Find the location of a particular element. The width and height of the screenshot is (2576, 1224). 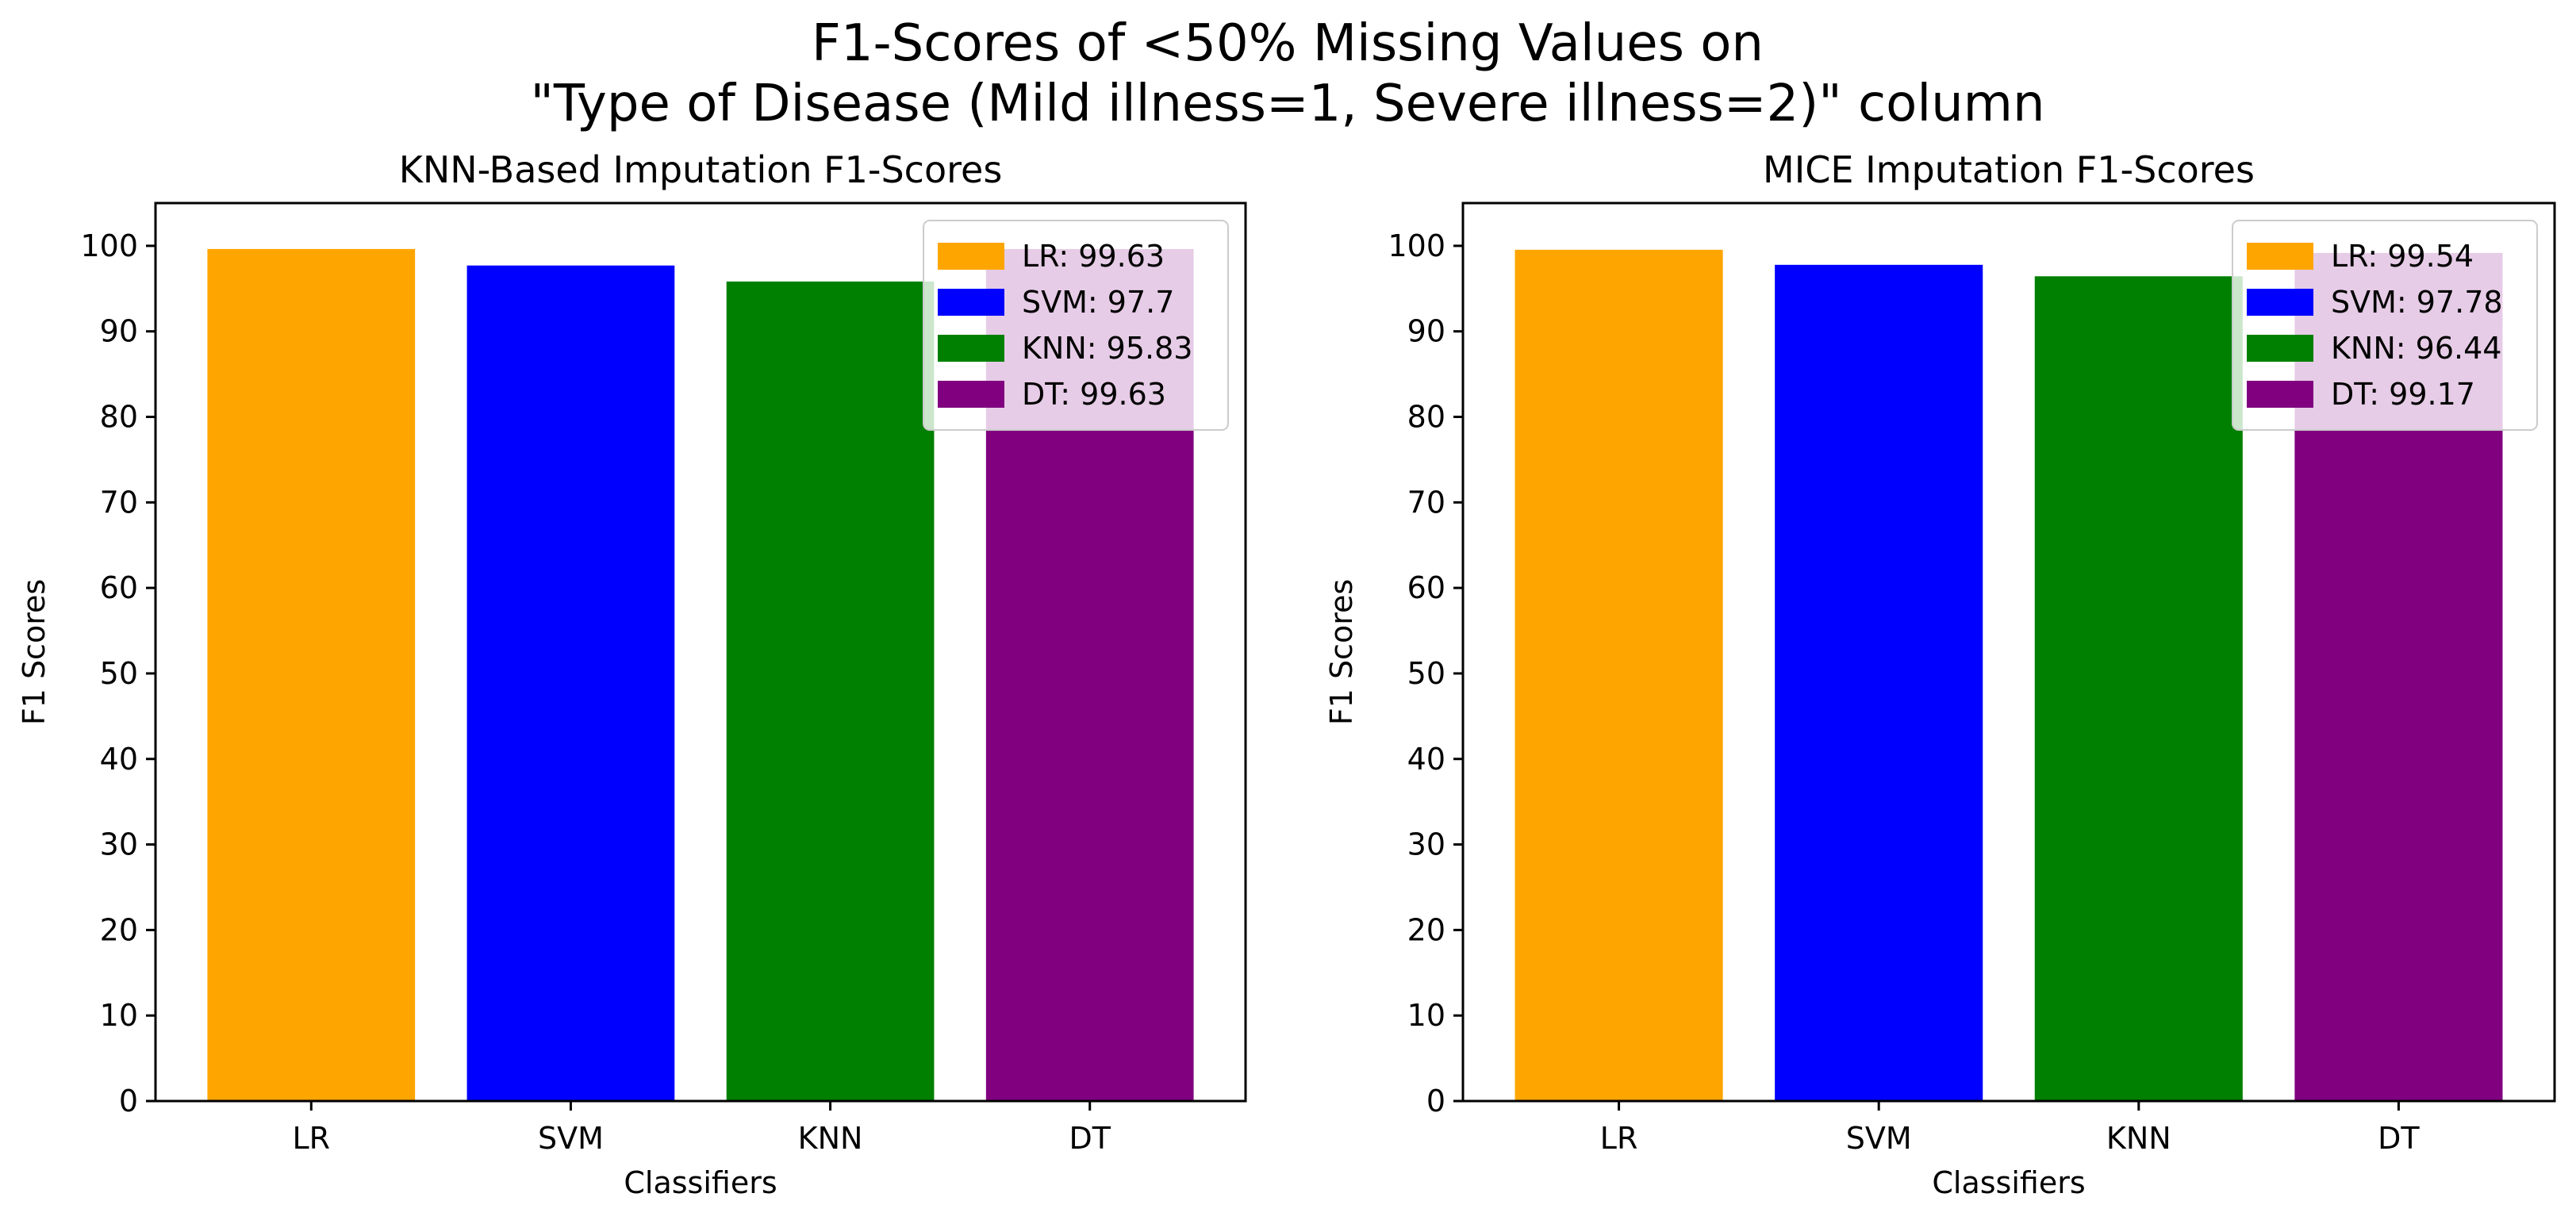

legend-label-dt: DT: 99.17 is located at coordinates (2403, 394).